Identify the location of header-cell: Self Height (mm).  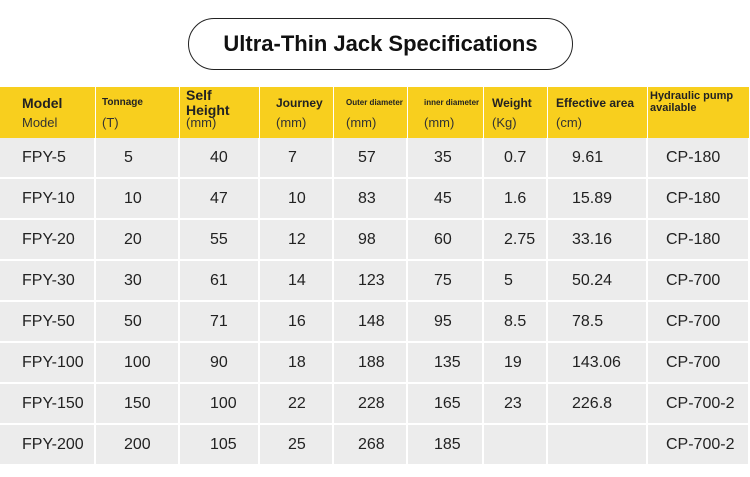
(220, 112).